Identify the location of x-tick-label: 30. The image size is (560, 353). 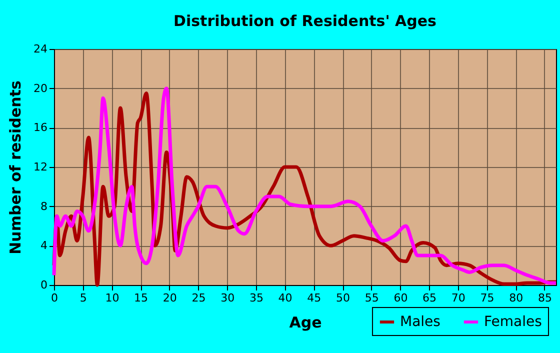
(227, 298).